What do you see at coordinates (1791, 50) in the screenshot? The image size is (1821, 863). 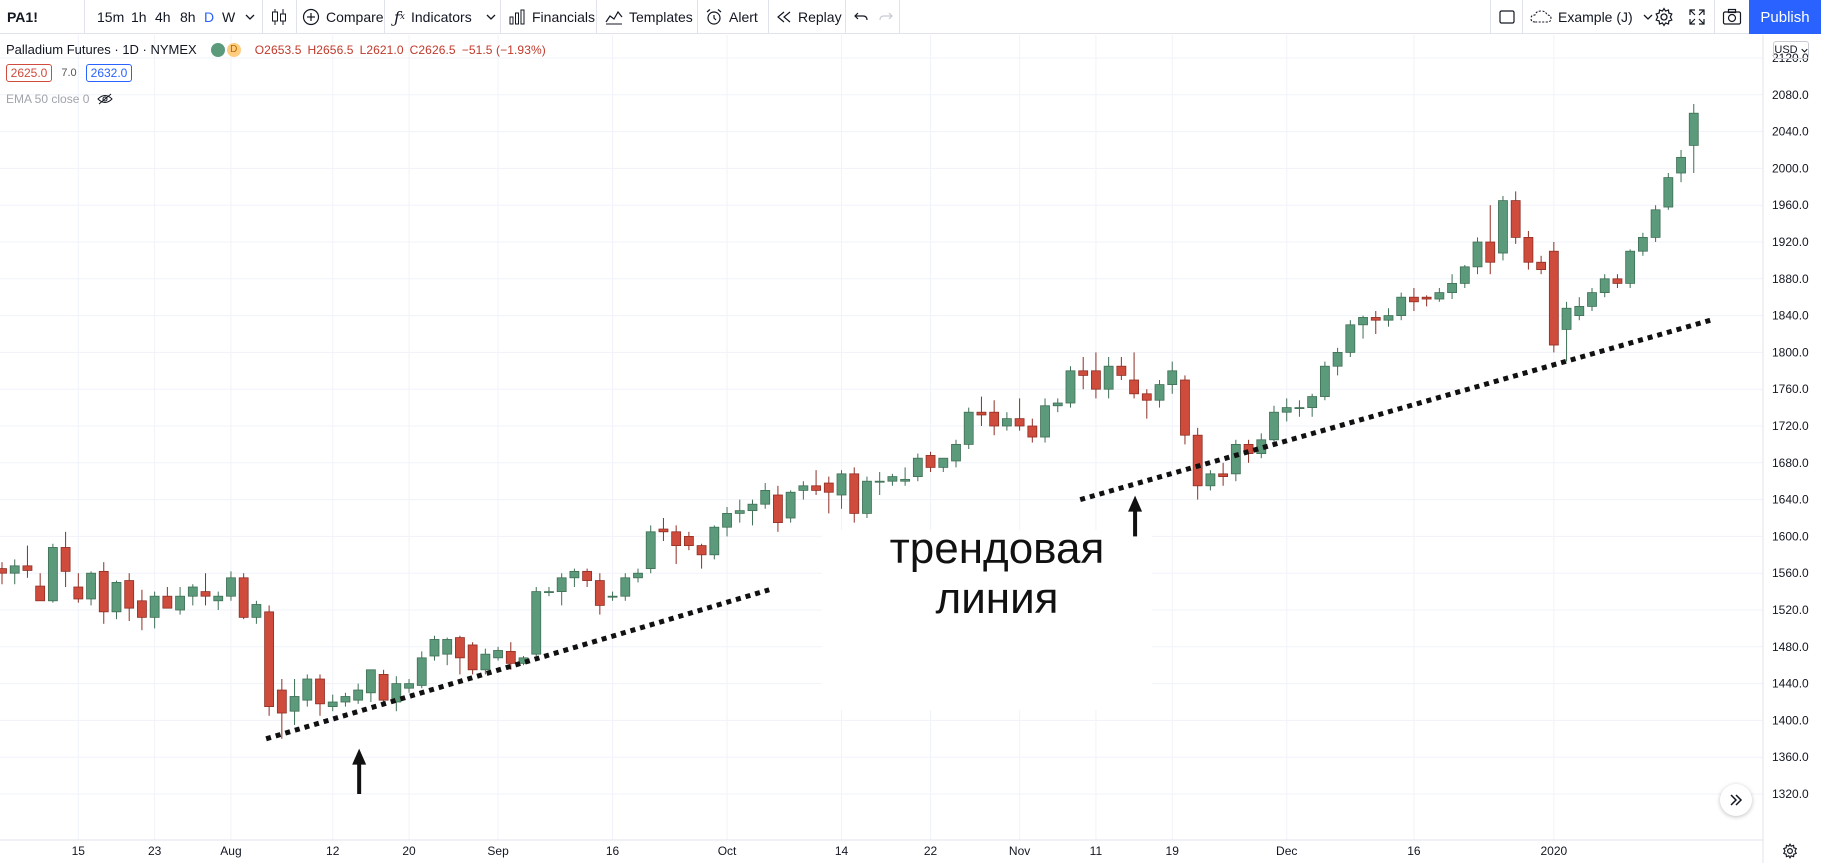 I see `currency-selector: USD` at bounding box center [1791, 50].